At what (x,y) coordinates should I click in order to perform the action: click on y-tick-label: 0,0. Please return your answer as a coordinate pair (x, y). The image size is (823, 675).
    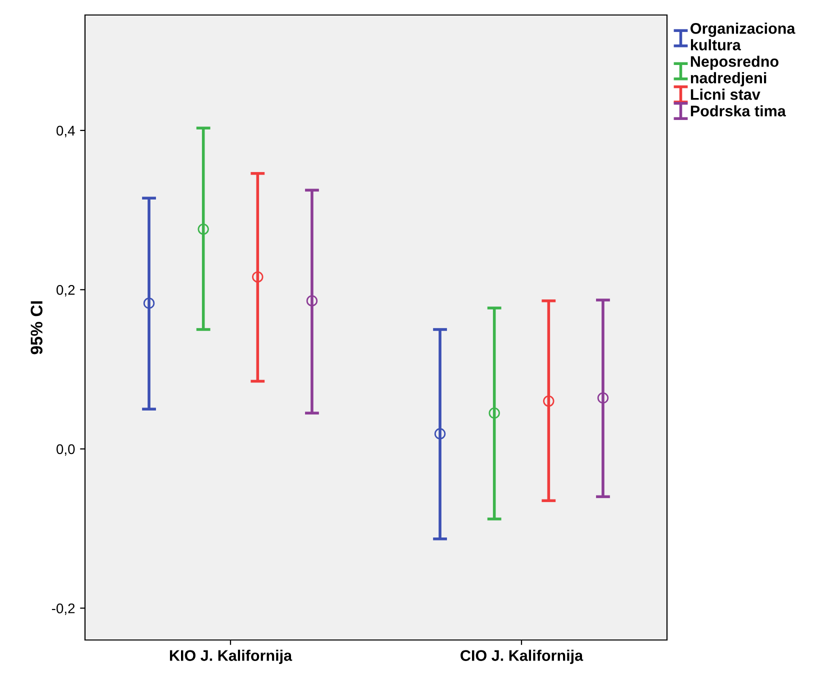
    Looking at the image, I should click on (65, 450).